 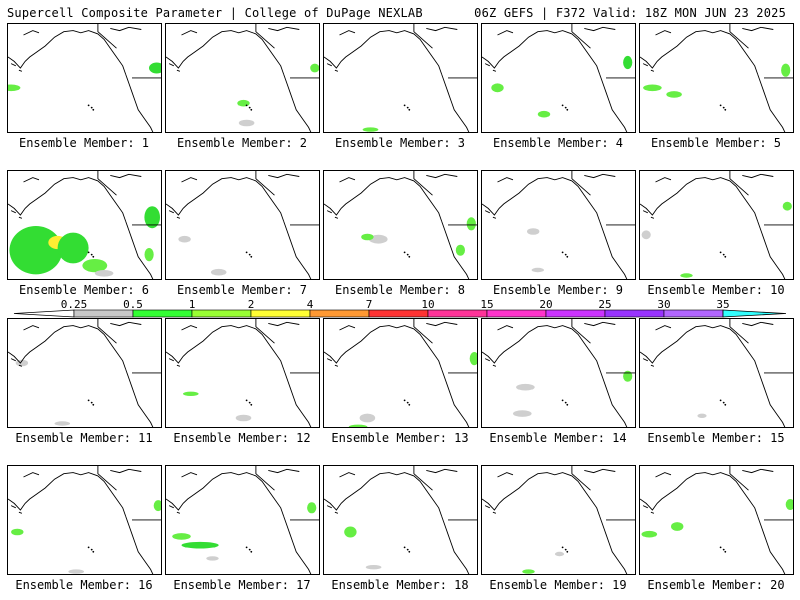 I want to click on ensemble-member-label: Ensemble Member: 16, so click(x=84, y=585).